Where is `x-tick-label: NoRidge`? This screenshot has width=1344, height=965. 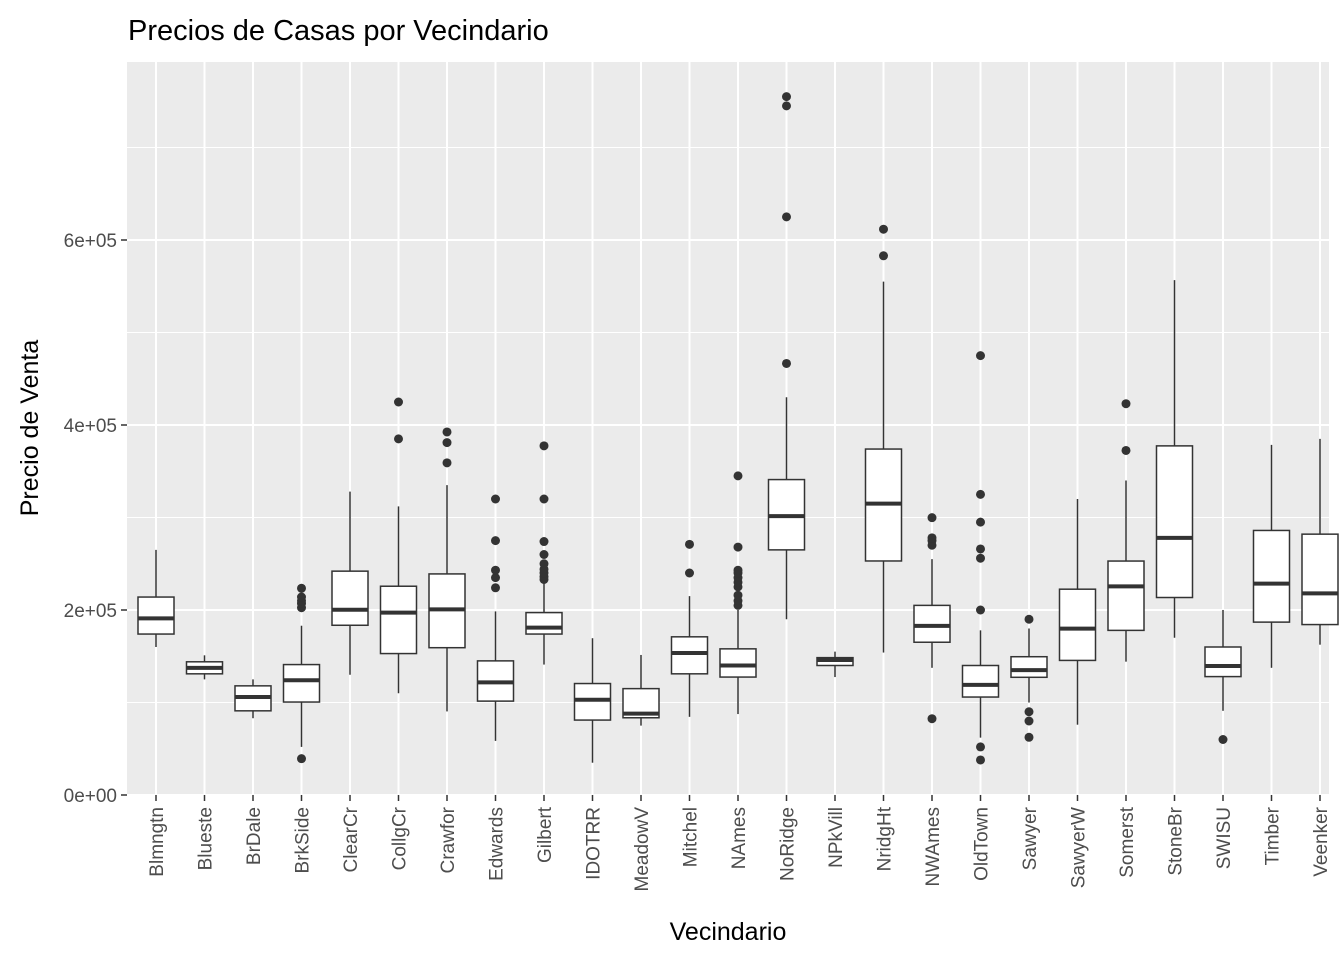 x-tick-label: NoRidge is located at coordinates (788, 844).